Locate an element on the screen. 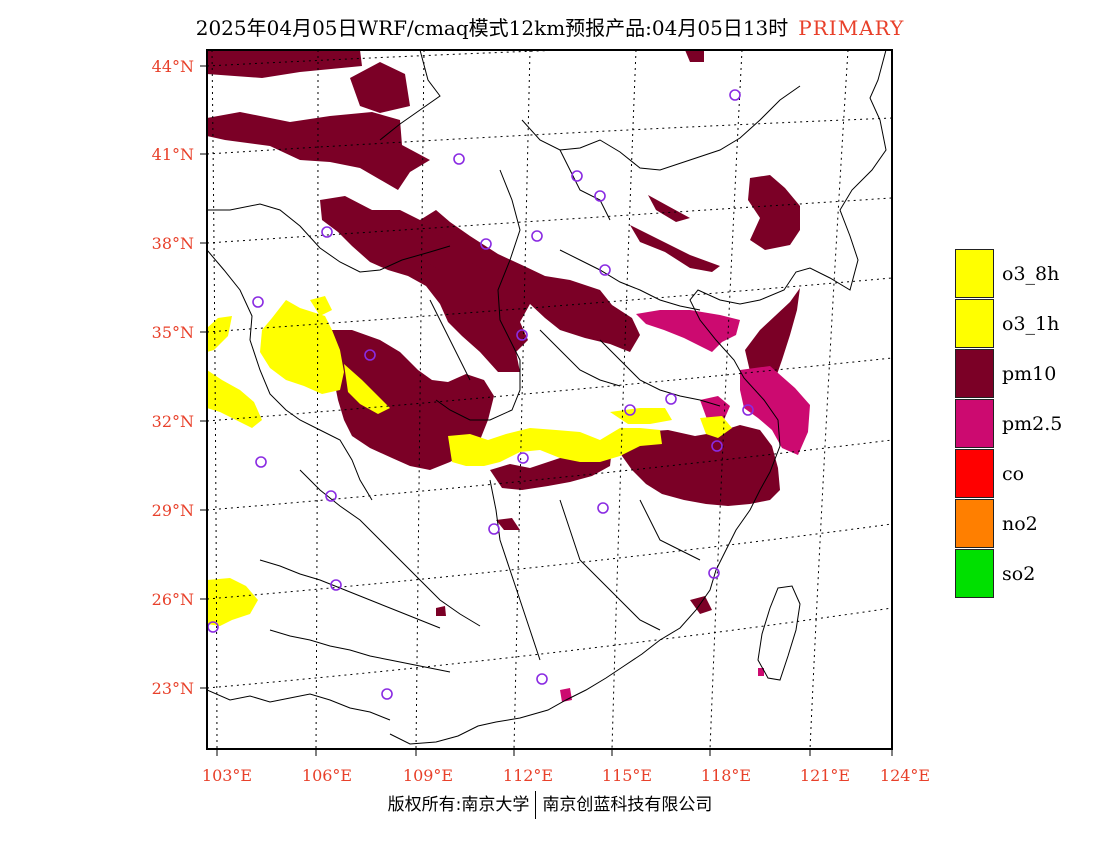 This screenshot has height=850, width=1100. lon-label: 121°E is located at coordinates (825, 775).